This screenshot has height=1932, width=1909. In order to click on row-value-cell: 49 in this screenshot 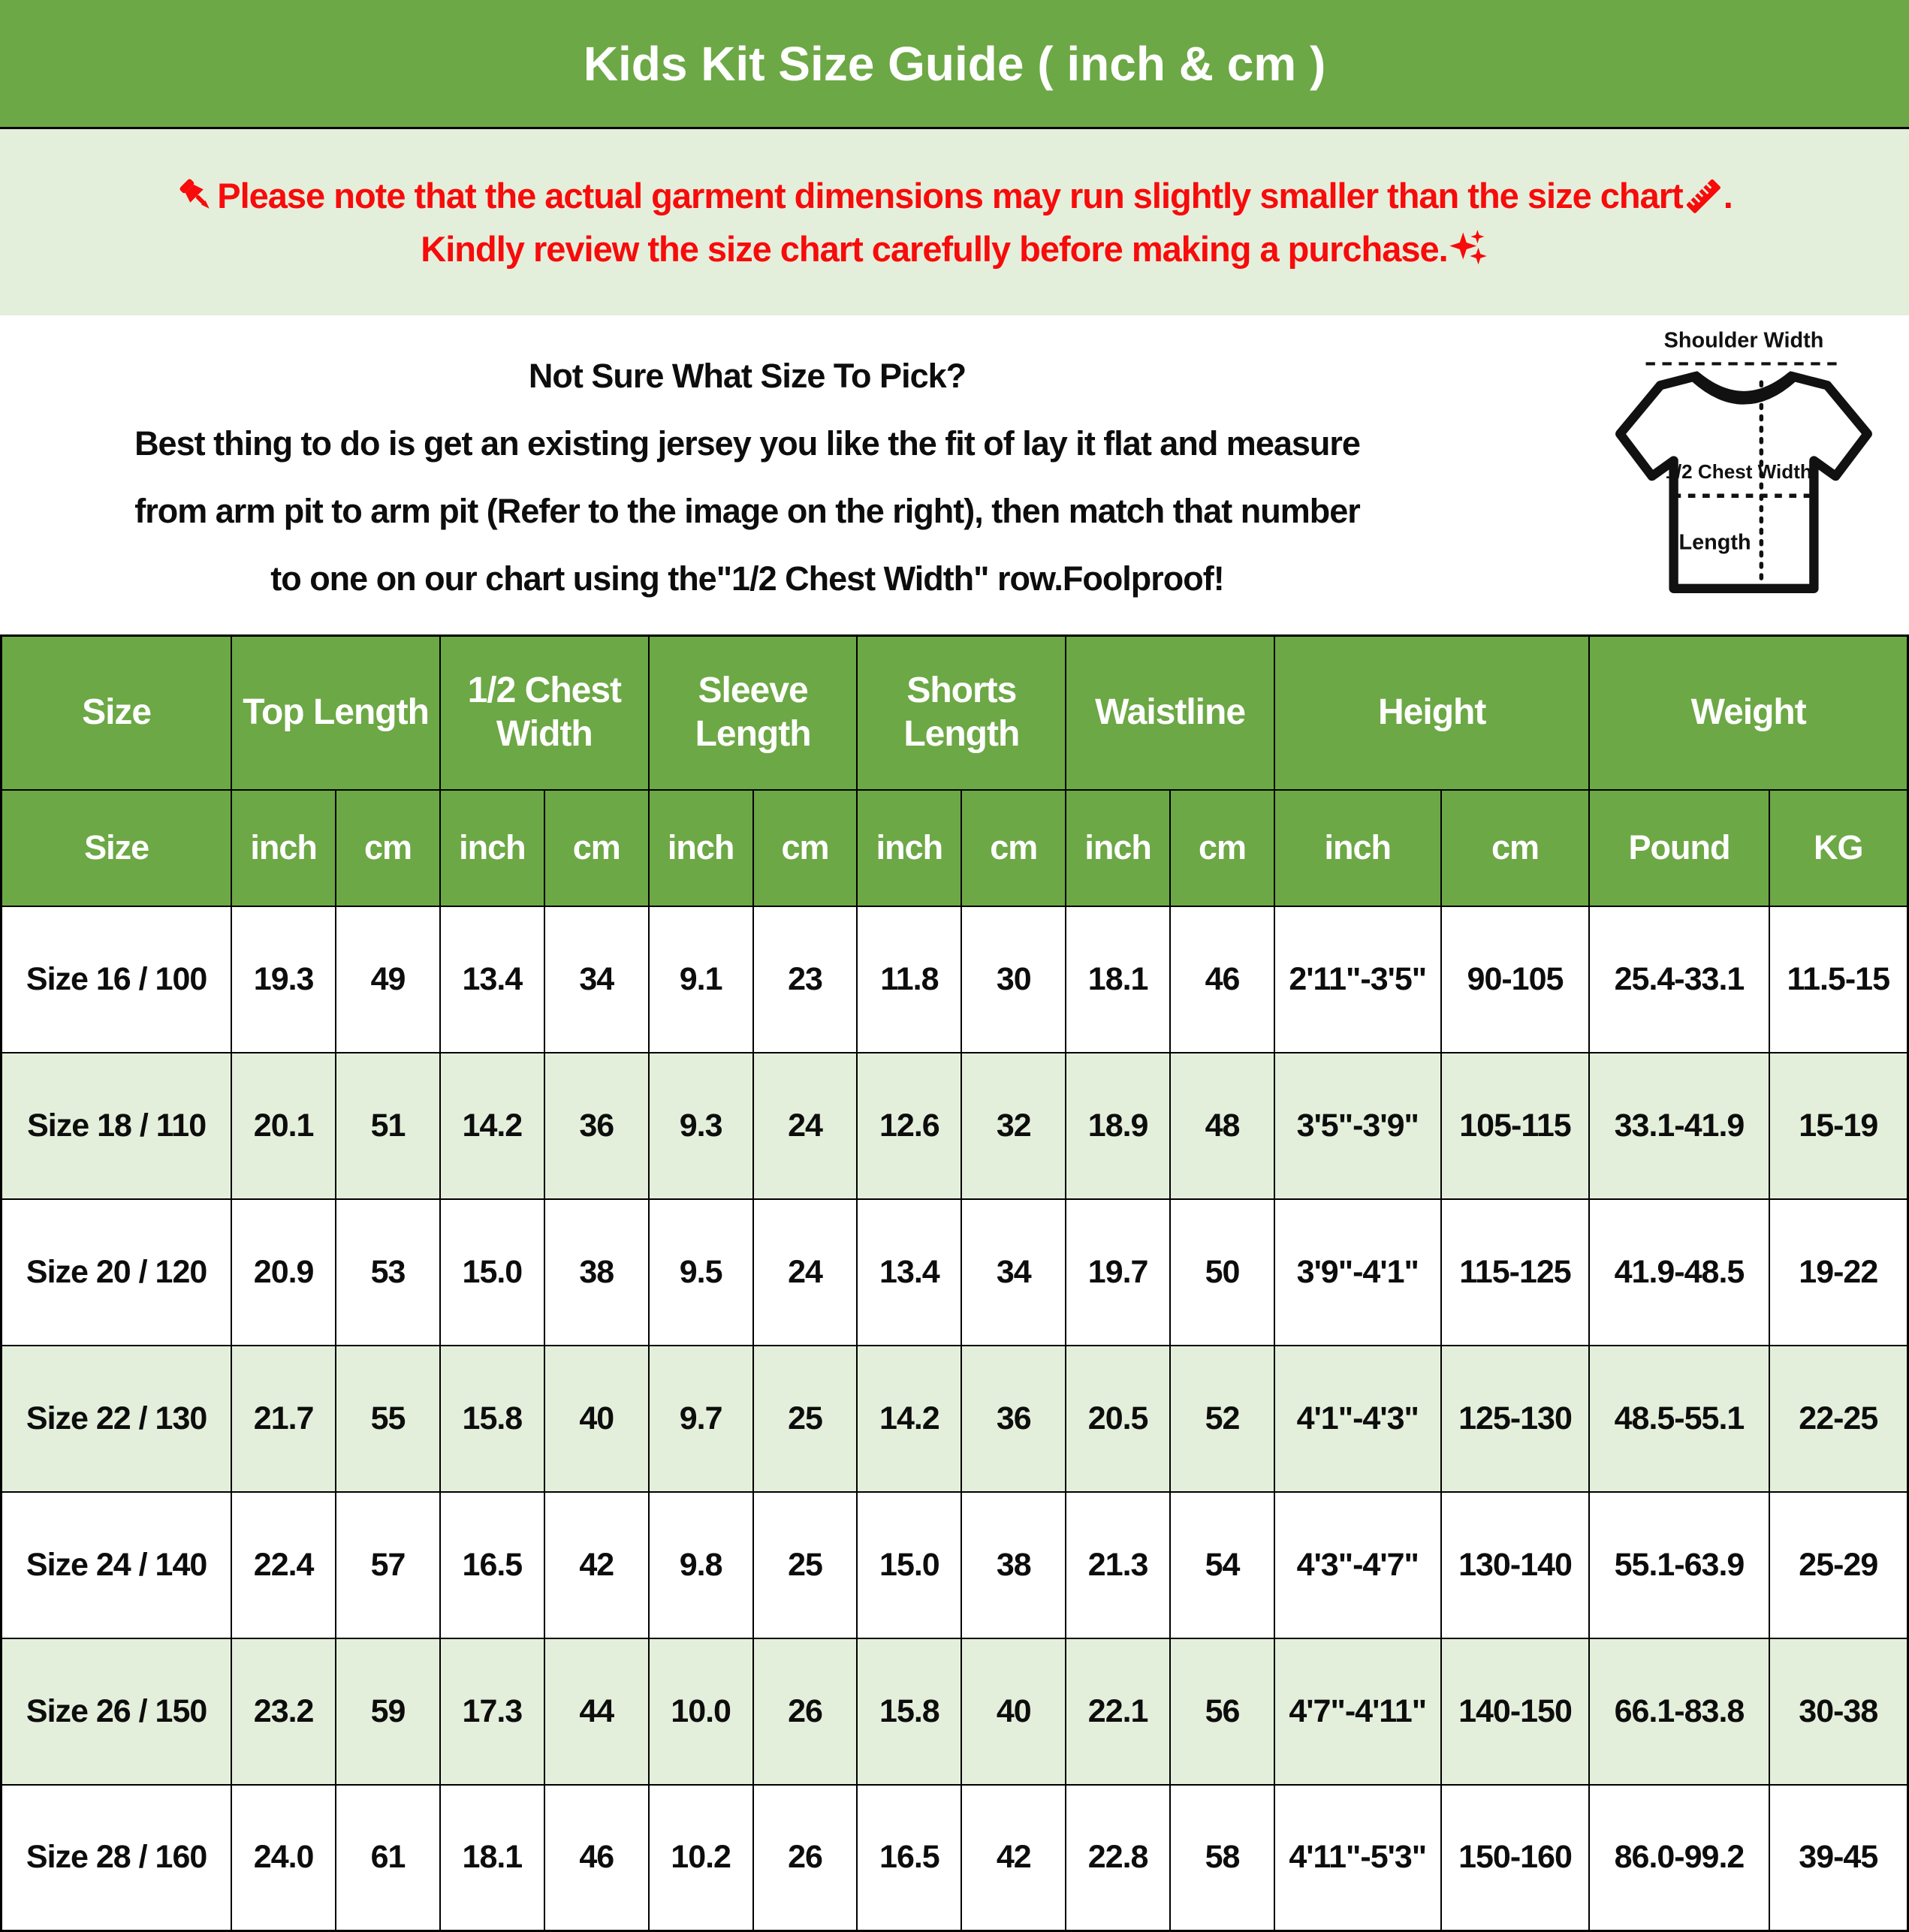, I will do `click(388, 979)`.